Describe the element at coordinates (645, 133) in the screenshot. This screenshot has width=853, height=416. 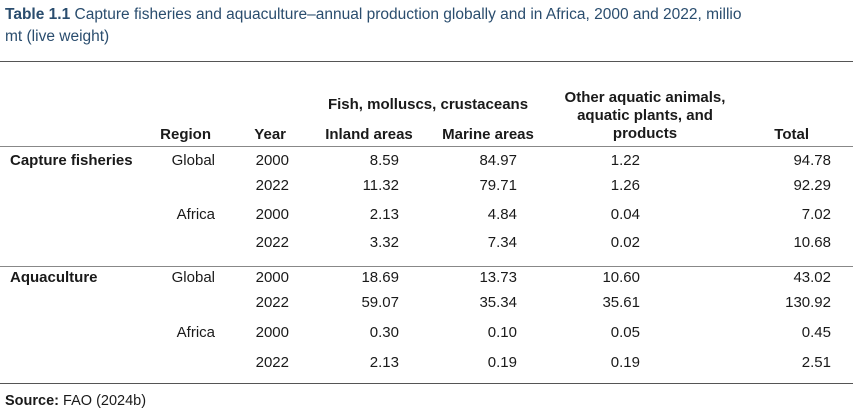
I see `header-other-line3: products` at that location.